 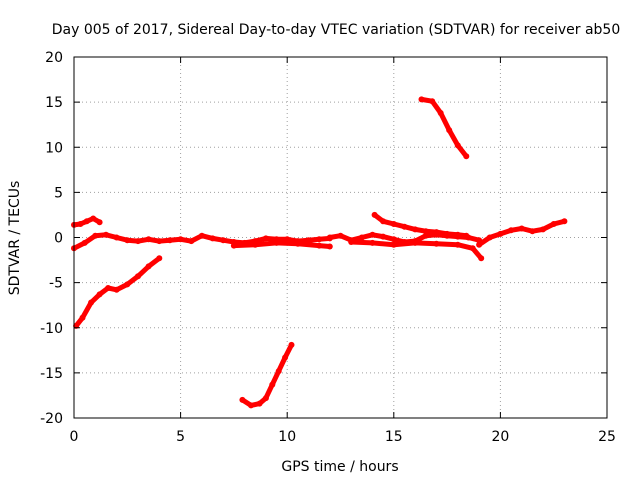 I want to click on x-tick-label: 5, so click(x=180, y=437).